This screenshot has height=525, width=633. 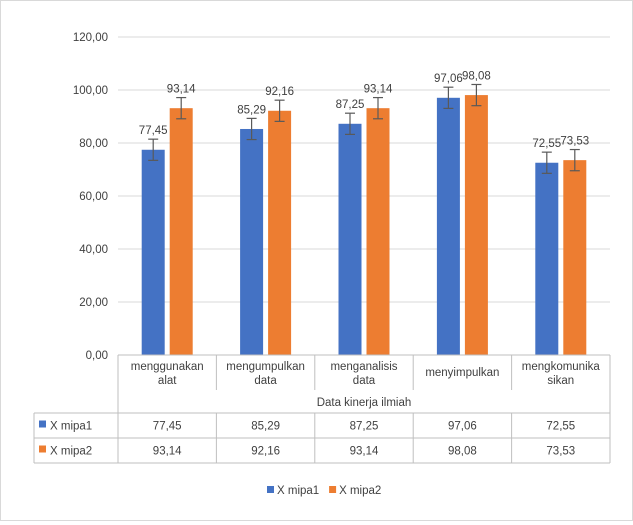 I want to click on table-cell: 85,29, so click(x=265, y=427).